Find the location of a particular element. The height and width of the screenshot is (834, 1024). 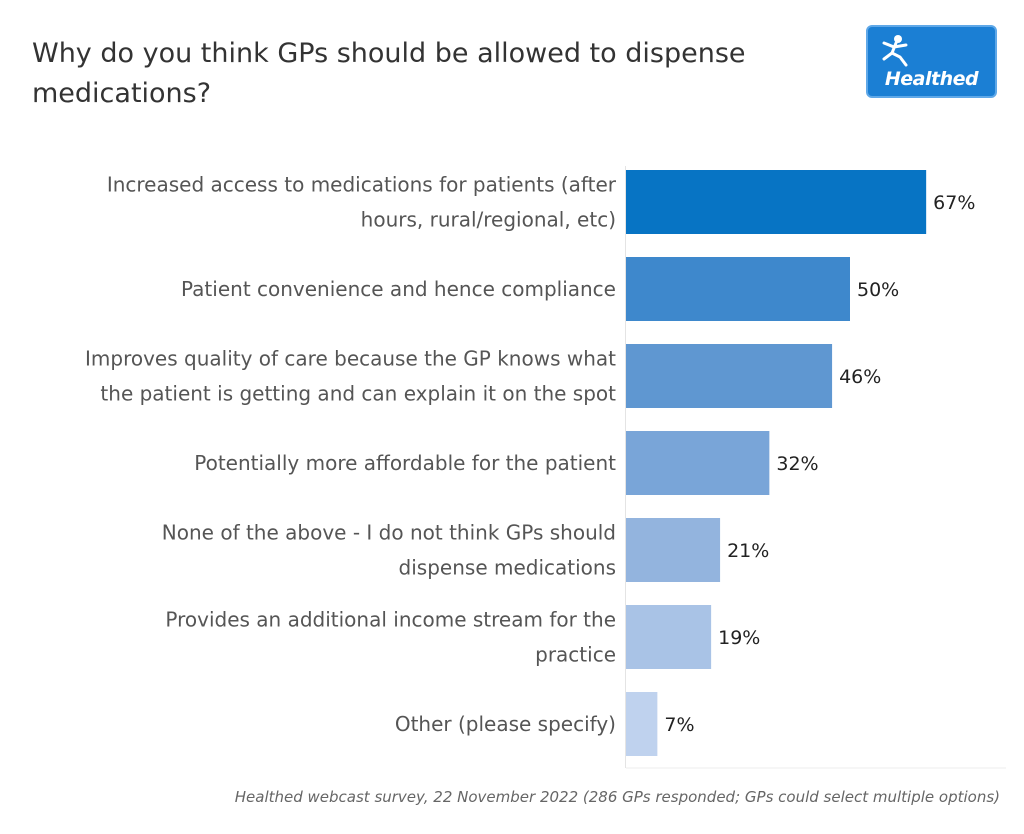

hermes-figure-icon is located at coordinates (895, 51).